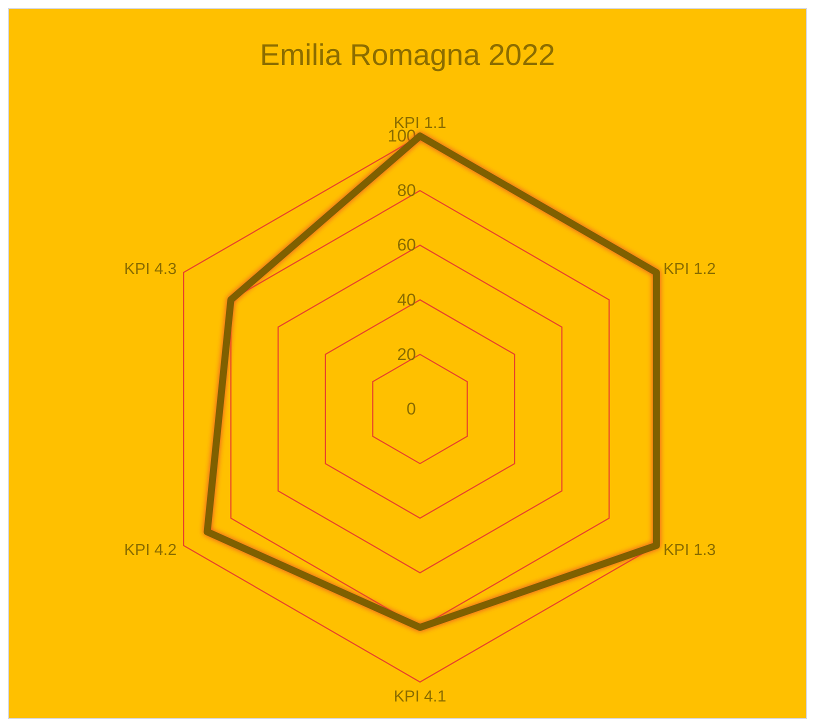 This screenshot has width=815, height=727. What do you see at coordinates (406, 190) in the screenshot?
I see `y-tick-label: 80` at bounding box center [406, 190].